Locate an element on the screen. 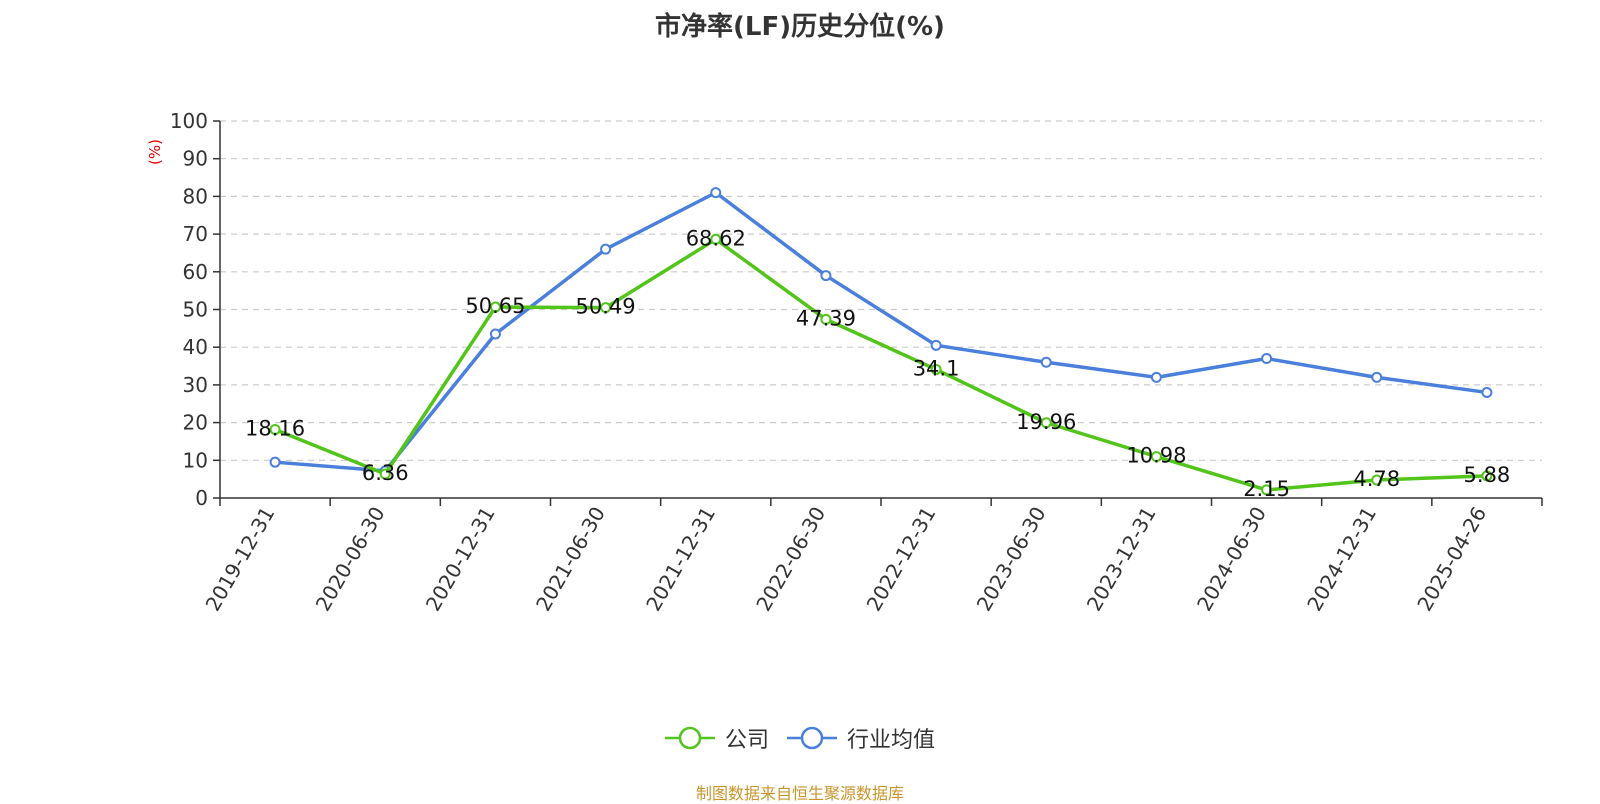  x-tick-label: 2024-12-31 is located at coordinates (1341, 559).